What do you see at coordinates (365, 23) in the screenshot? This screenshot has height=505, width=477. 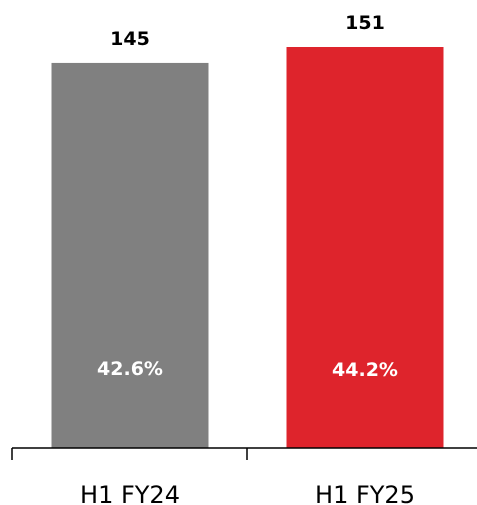 I see `value-label-h1-fy25: 151` at bounding box center [365, 23].